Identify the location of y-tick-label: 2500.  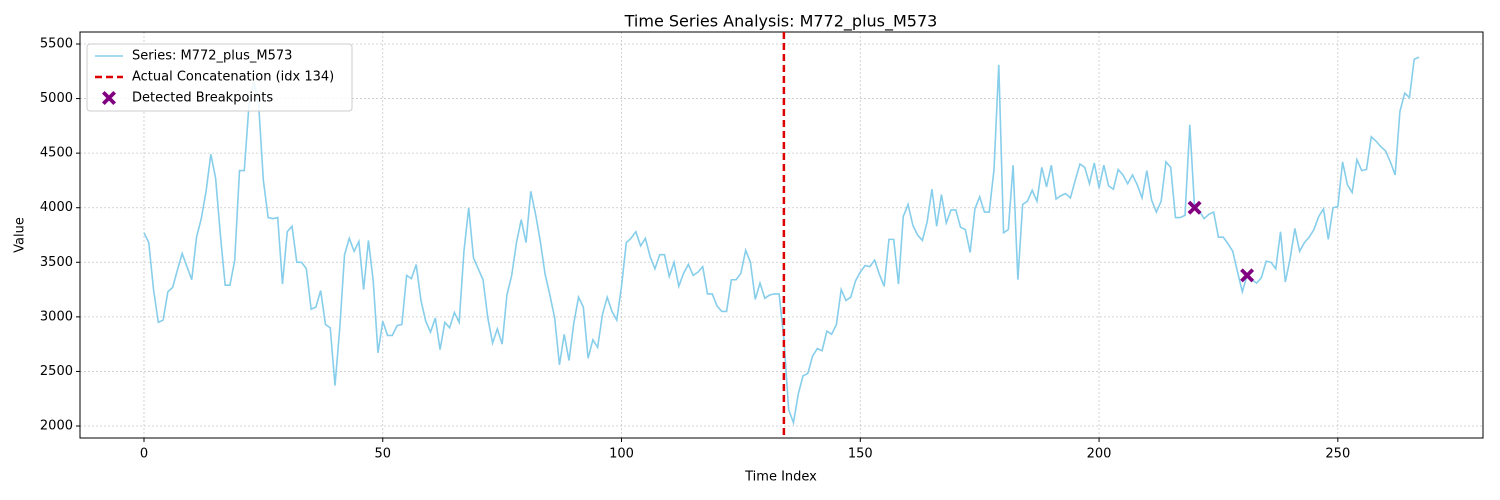
(56, 371).